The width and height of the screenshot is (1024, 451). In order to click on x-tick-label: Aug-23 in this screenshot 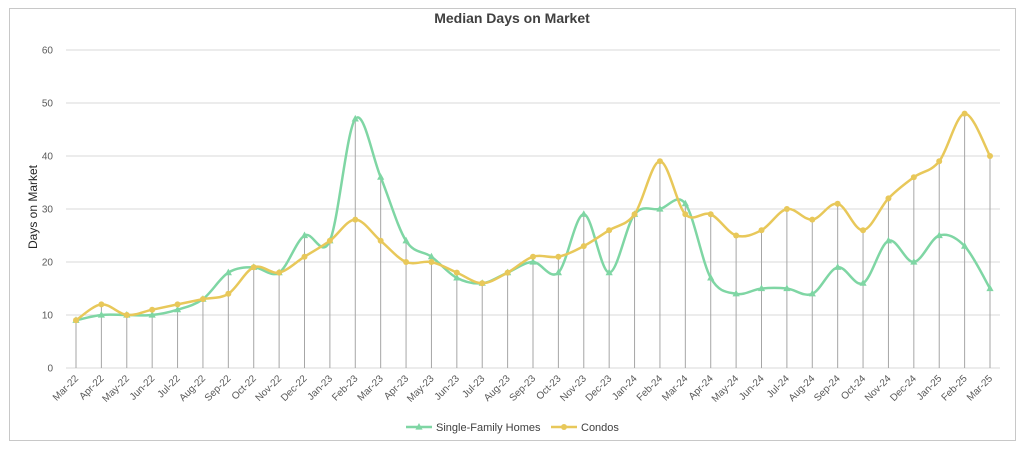, I will do `click(497, 388)`.